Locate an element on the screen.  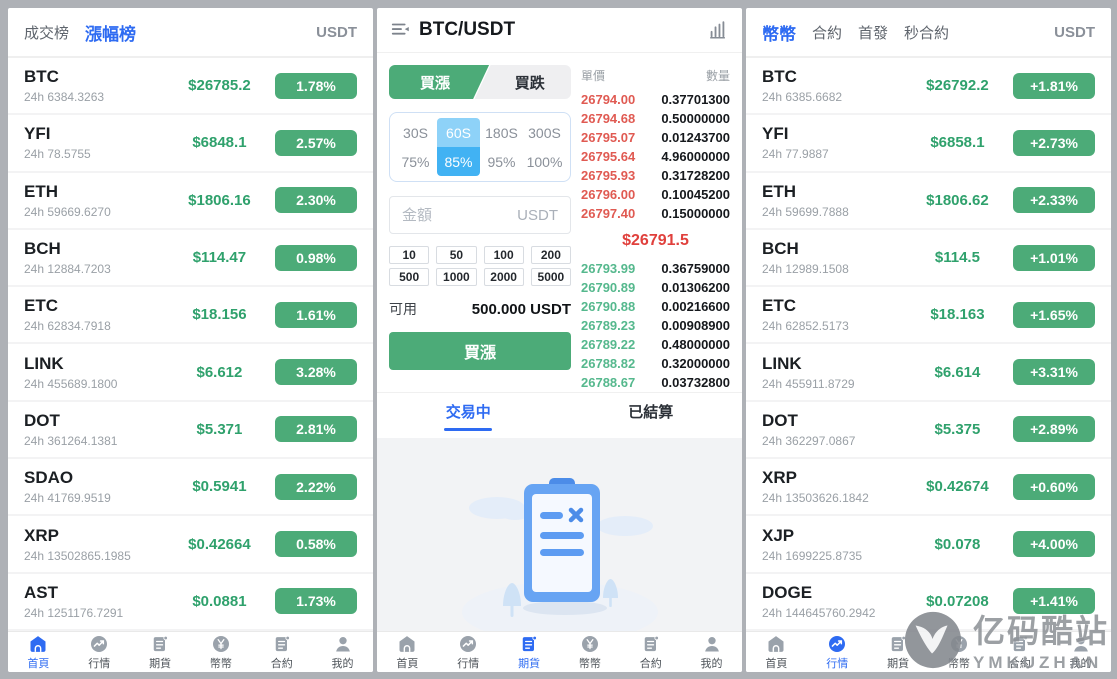
nav-label: 我的 is located at coordinates (342, 664).